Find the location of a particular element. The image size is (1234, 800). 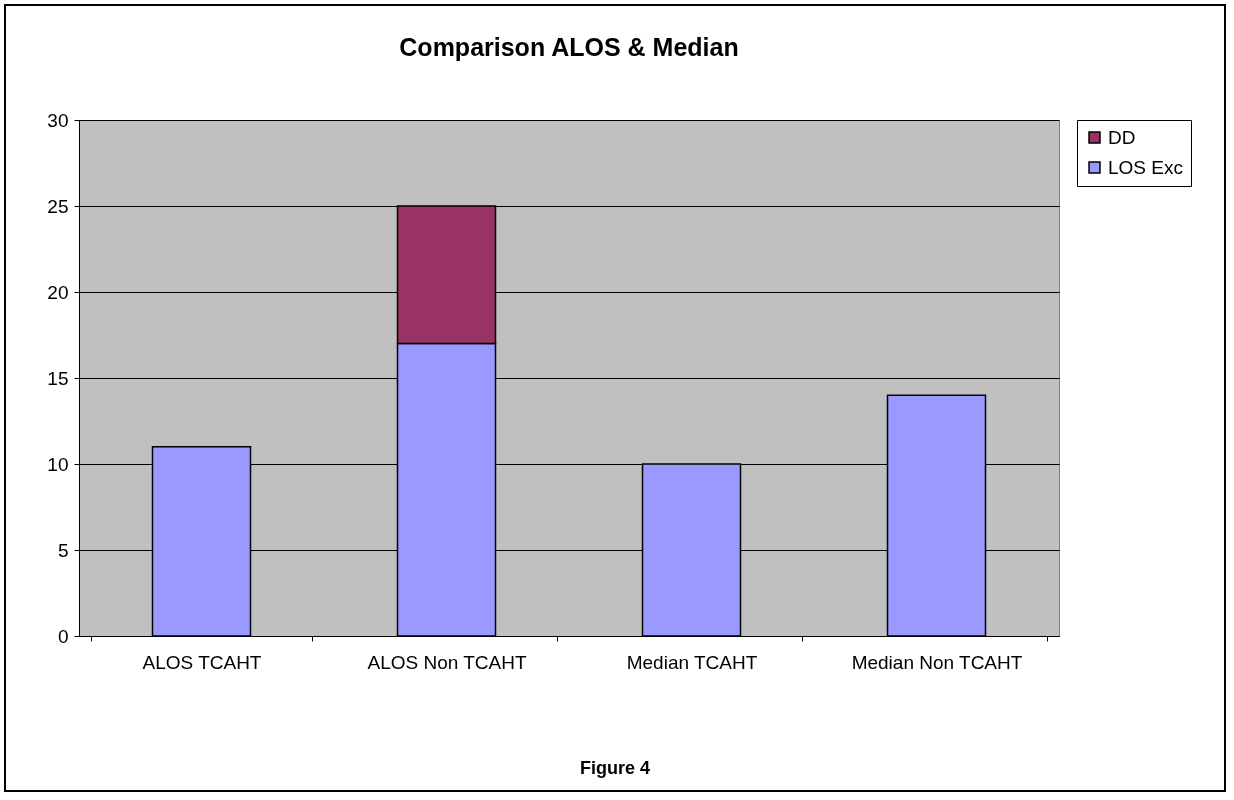

chart-title: Comparison ALOS & Median is located at coordinates (569, 47).